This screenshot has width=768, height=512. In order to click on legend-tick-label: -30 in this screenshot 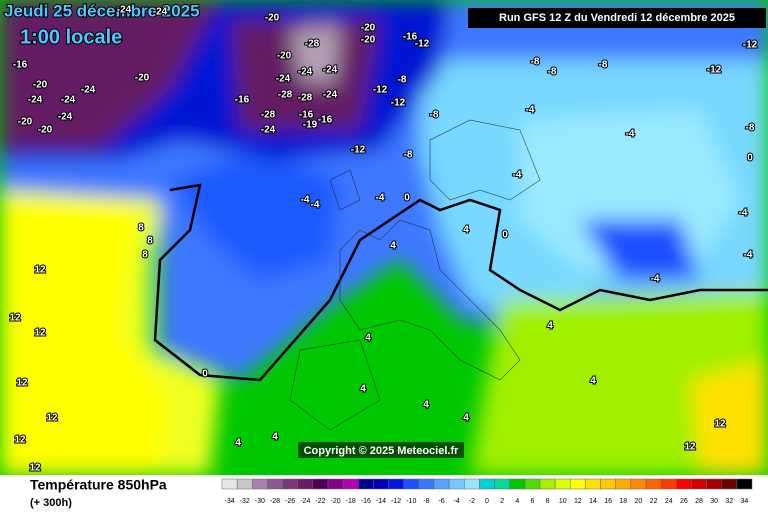, I will do `click(260, 501)`.